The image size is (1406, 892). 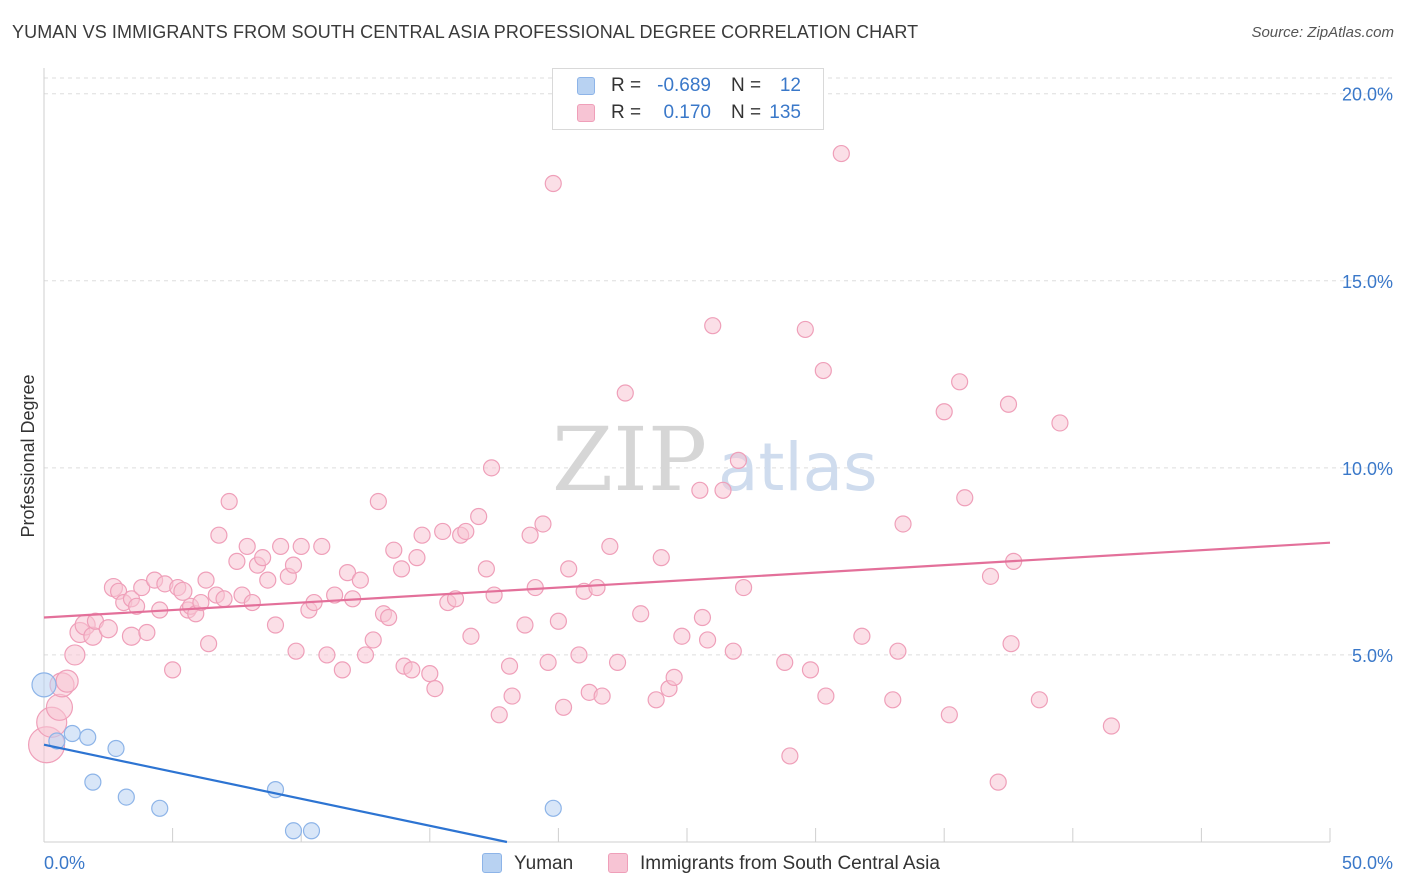 I want to click on source-note: Source: ZipAtlas.com, so click(x=1322, y=32).